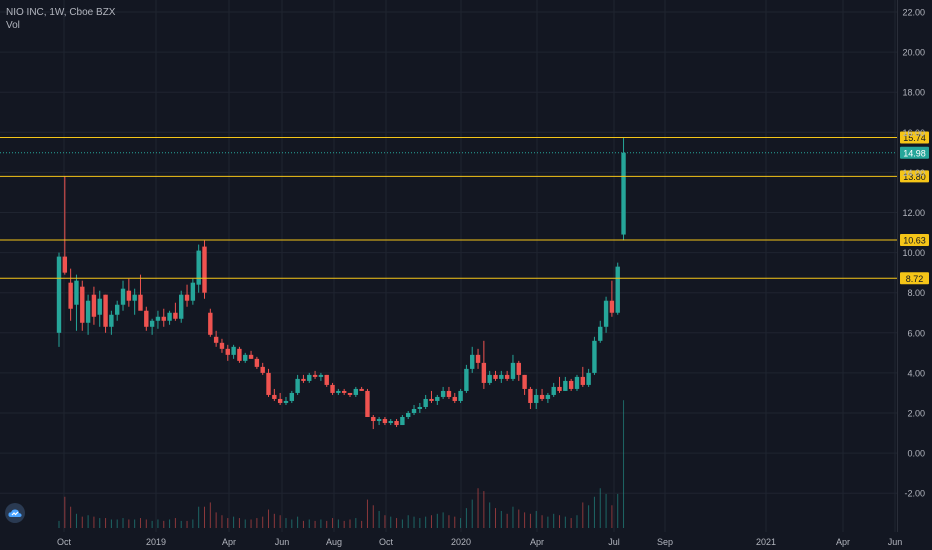 The image size is (932, 550). I want to click on tradingview-cloud-icon, so click(15, 513).